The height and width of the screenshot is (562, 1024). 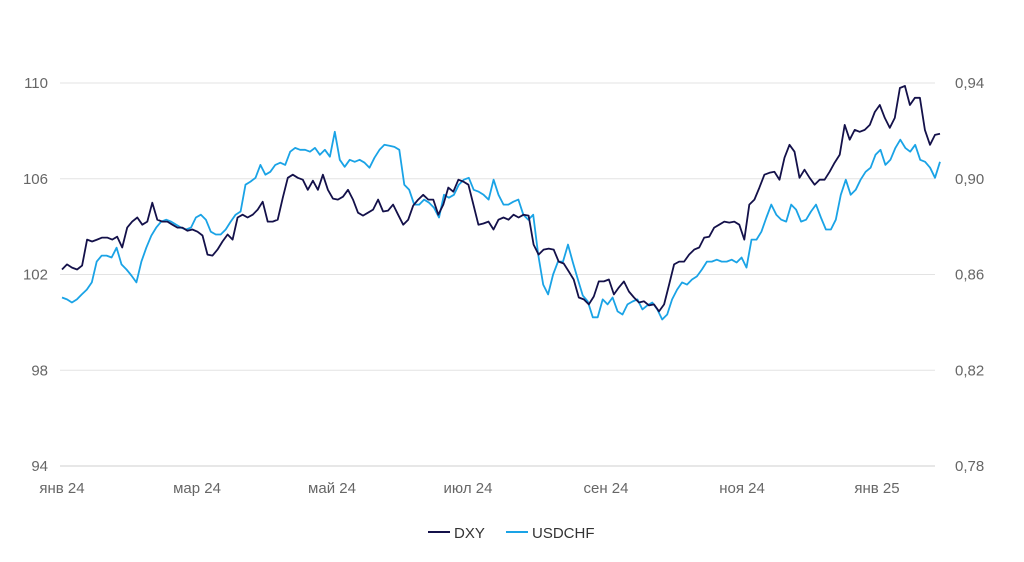 I want to click on x-tick-label: май 24, so click(x=332, y=488).